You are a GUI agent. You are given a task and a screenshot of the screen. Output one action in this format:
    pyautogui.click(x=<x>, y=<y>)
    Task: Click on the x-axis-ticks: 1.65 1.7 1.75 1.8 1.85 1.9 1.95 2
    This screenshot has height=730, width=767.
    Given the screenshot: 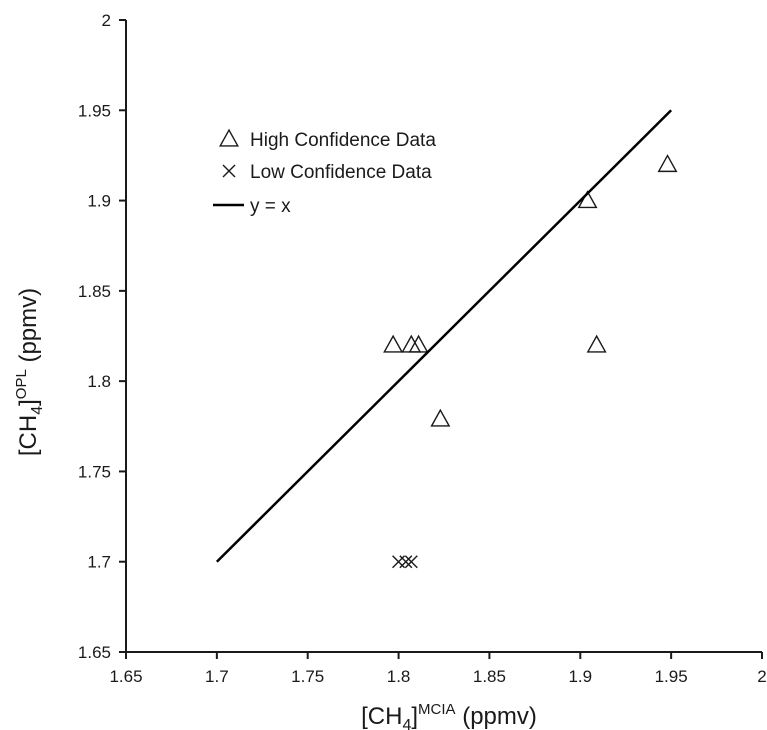 What is the action you would take?
    pyautogui.click(x=438, y=669)
    